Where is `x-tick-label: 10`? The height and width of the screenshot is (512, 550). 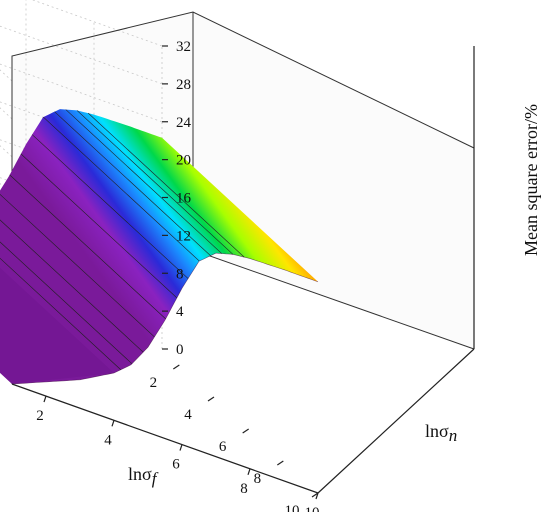
x-tick-label: 10 is located at coordinates (312, 508).